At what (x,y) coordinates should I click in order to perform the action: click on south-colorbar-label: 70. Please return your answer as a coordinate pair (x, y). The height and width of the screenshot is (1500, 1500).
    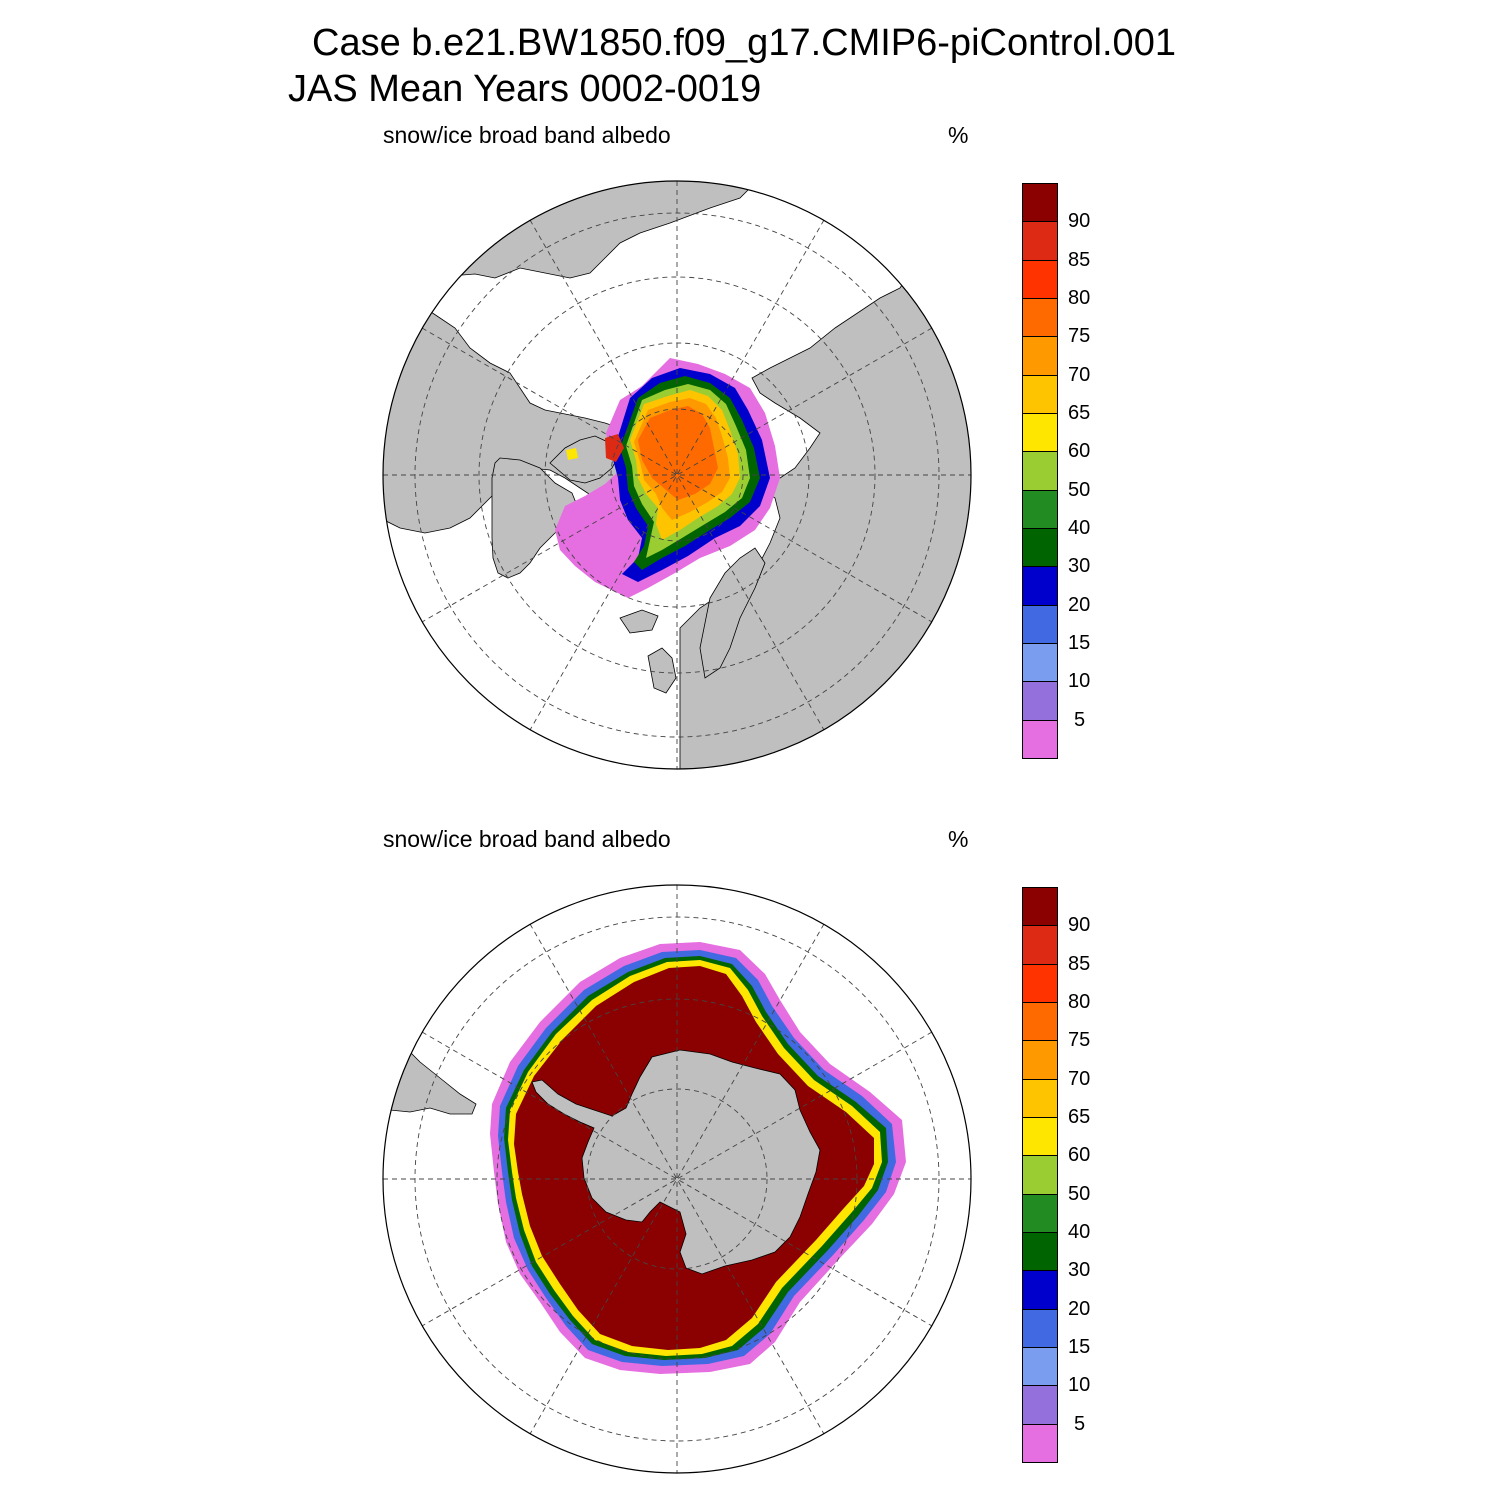
    Looking at the image, I should click on (1079, 1078).